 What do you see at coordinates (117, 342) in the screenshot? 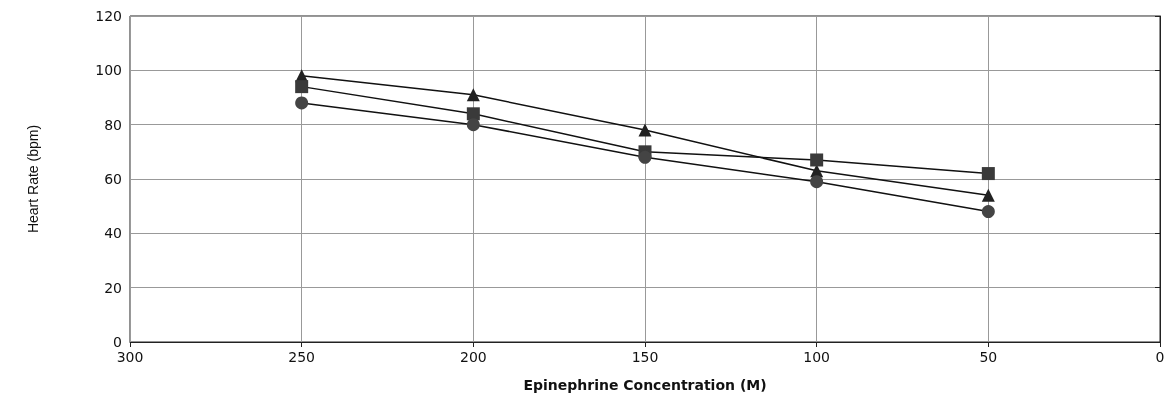
I see `y-tick-label: 0` at bounding box center [117, 342].